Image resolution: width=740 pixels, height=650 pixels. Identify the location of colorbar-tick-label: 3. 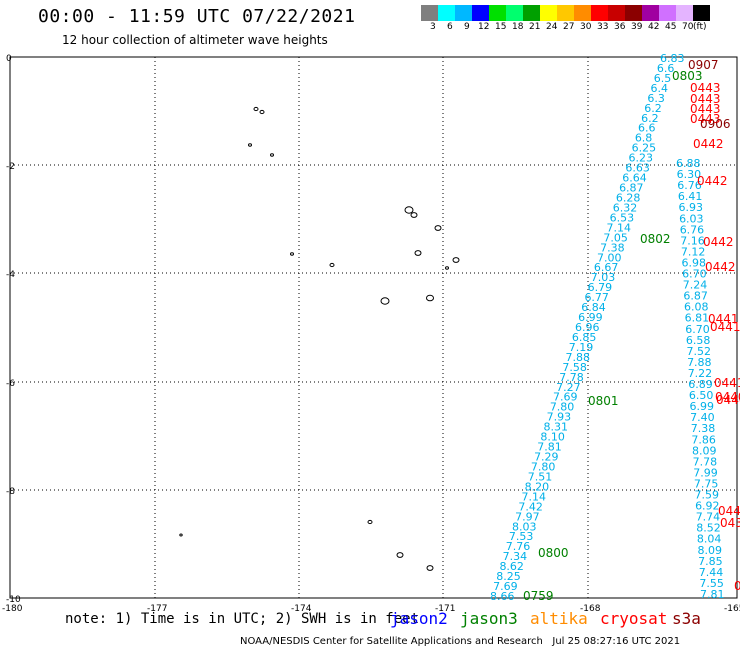
(433, 27).